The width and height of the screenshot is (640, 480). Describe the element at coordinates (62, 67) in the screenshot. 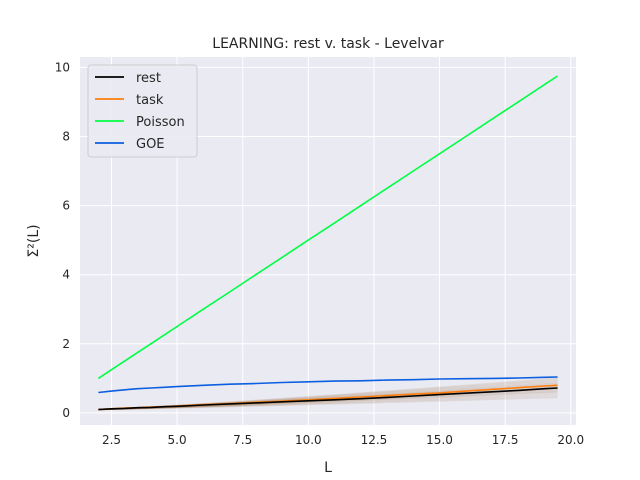

I see `y-tick-label: 10` at that location.